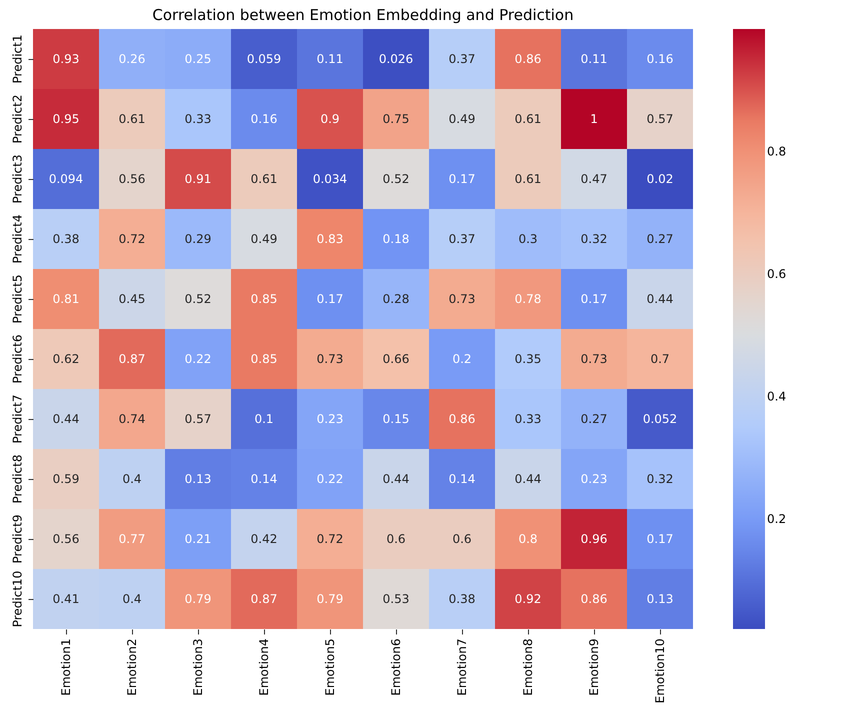 This screenshot has width=863, height=720. What do you see at coordinates (462, 667) in the screenshot?
I see `x-tick-label: Emotion7` at bounding box center [462, 667].